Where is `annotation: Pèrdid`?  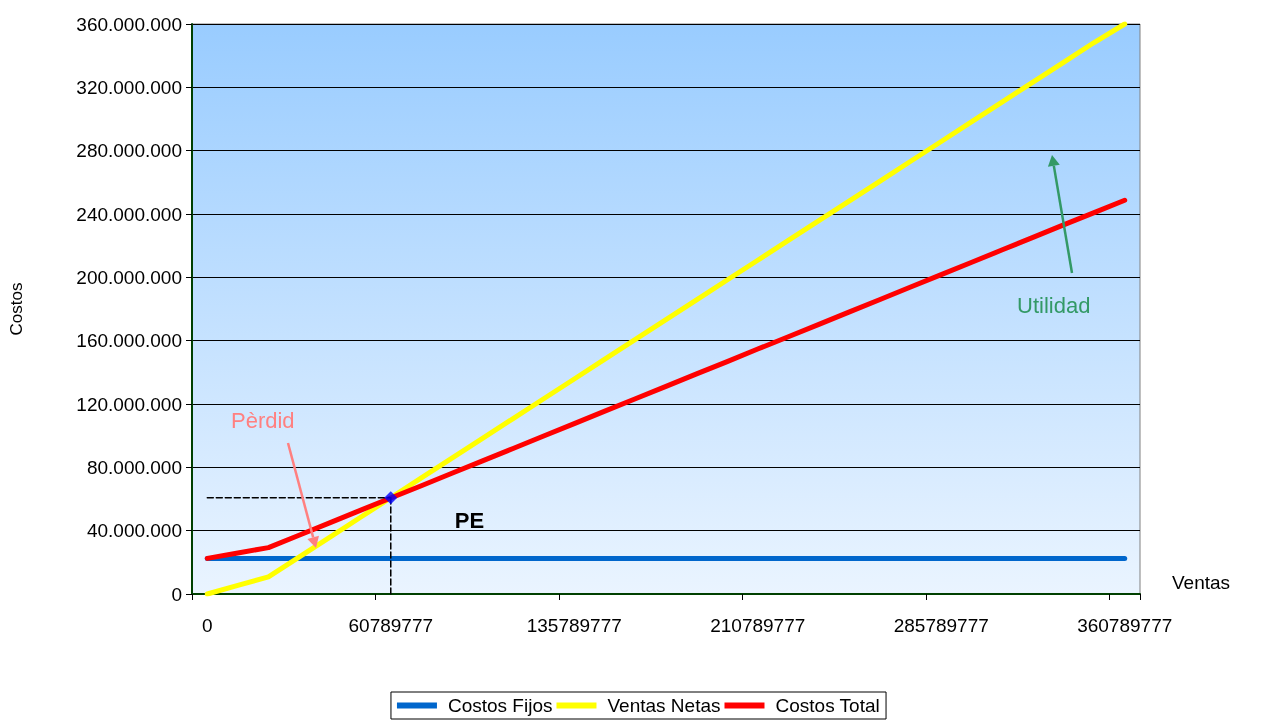 annotation: Pèrdid is located at coordinates (263, 421).